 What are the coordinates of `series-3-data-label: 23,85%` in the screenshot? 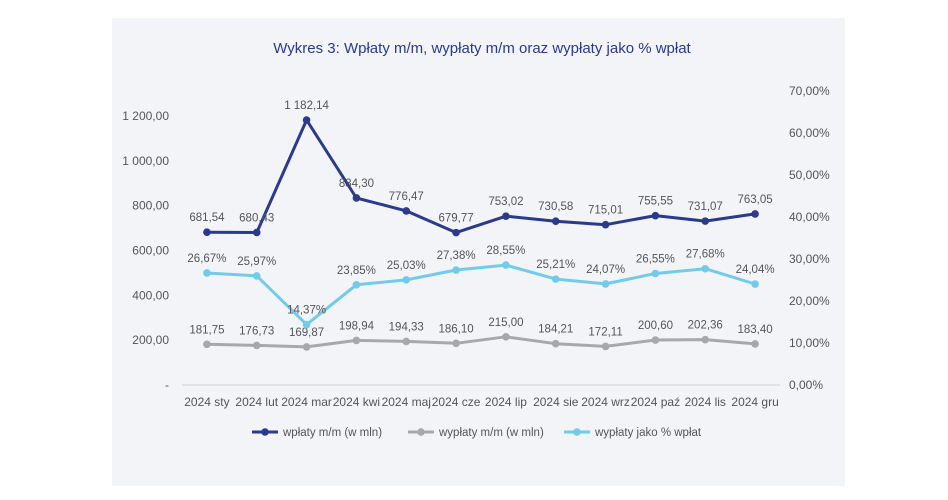 It's located at (356, 271).